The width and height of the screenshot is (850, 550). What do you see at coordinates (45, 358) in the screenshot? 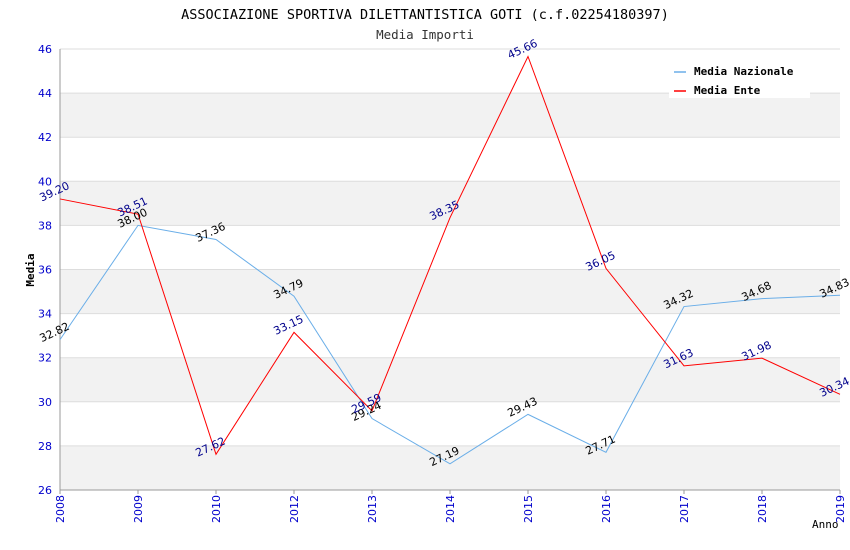
I see `y-tick-label: 32` at bounding box center [45, 358].